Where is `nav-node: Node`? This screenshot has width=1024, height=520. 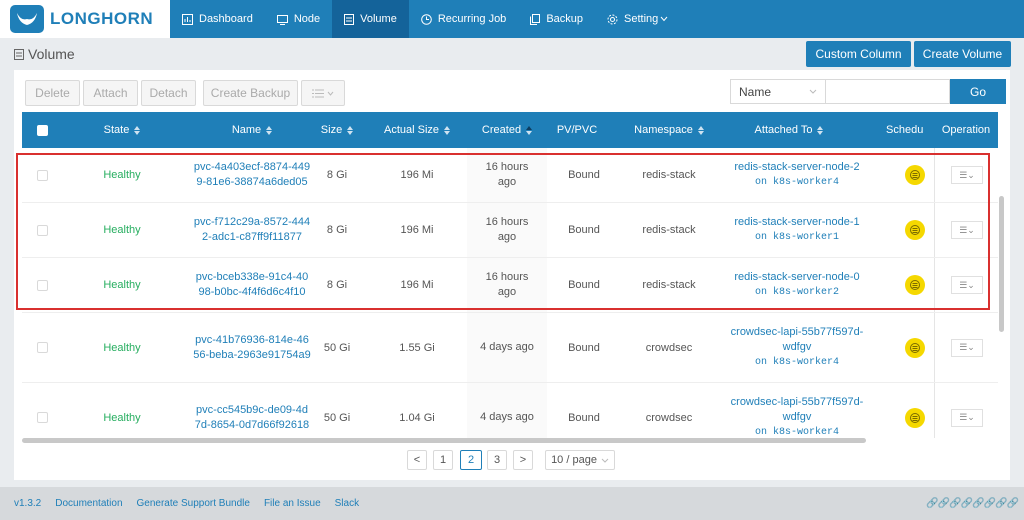
nav-node: Node is located at coordinates (298, 19).